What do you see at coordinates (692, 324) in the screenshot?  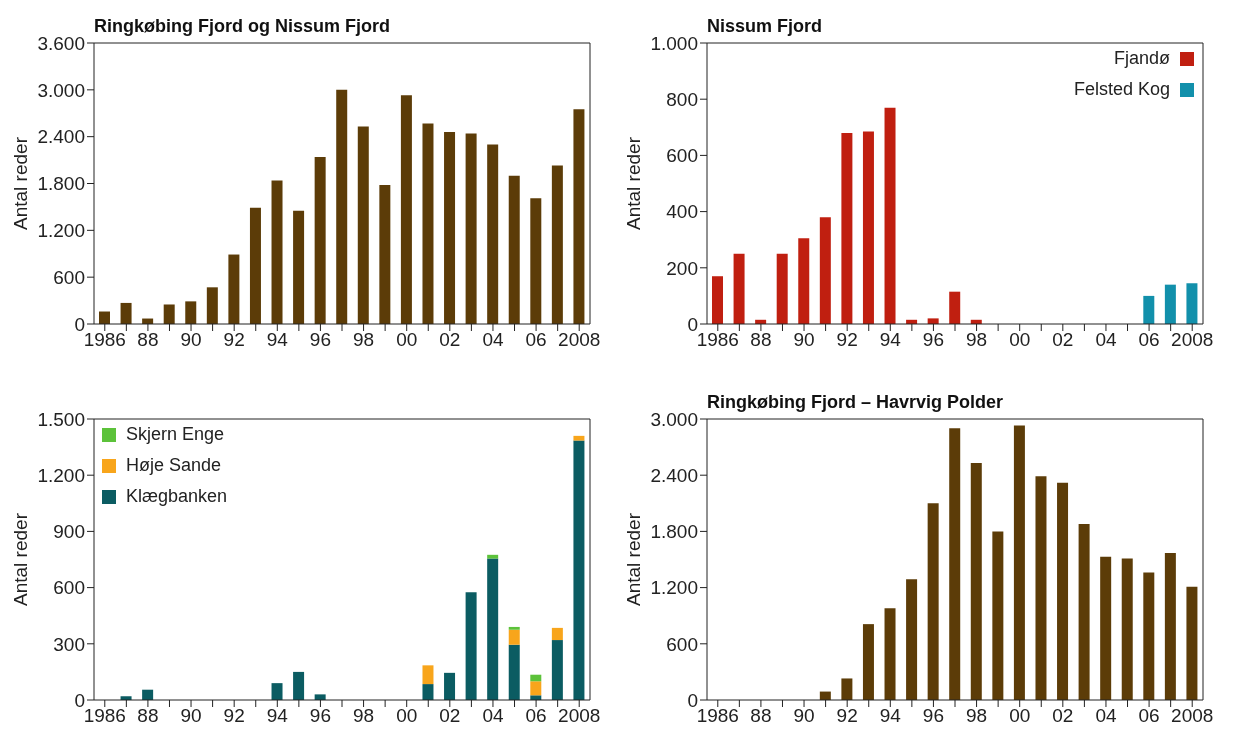 I see `y-tick-label: 0` at bounding box center [692, 324].